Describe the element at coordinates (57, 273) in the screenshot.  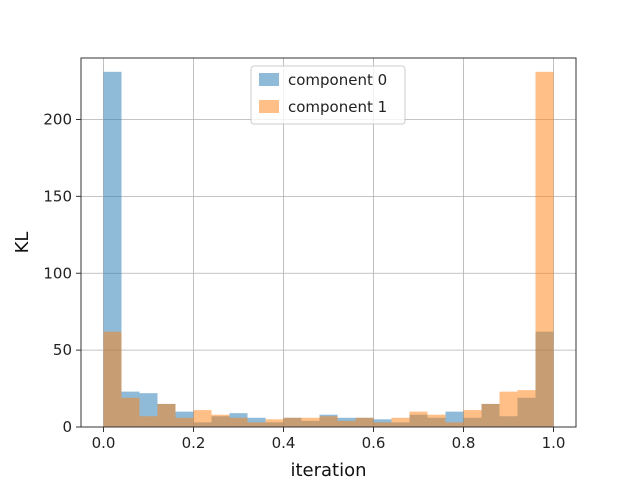
I see `y-tick-label: 100` at that location.